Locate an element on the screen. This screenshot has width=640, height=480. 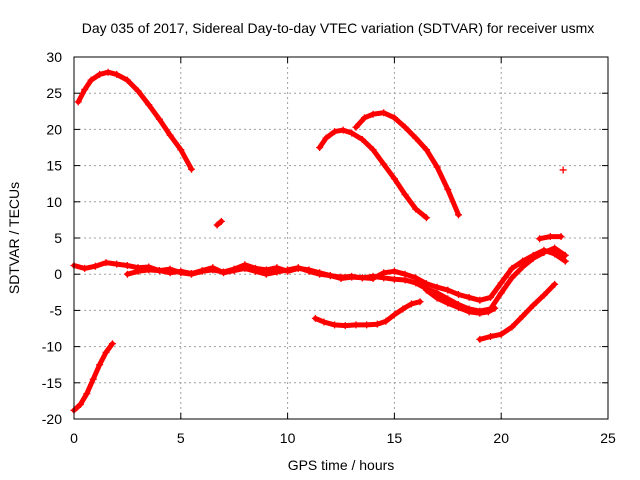
x-tick-label: 15 is located at coordinates (395, 438).